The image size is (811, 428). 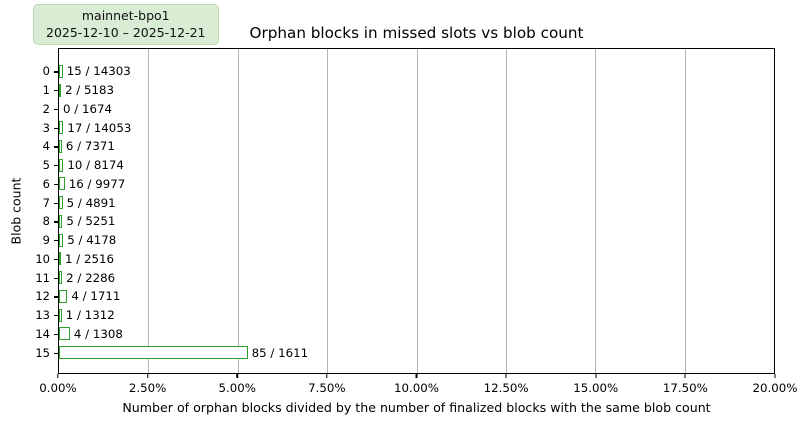 What do you see at coordinates (99, 127) in the screenshot?
I see `bar-value-label: 17 / 14053` at bounding box center [99, 127].